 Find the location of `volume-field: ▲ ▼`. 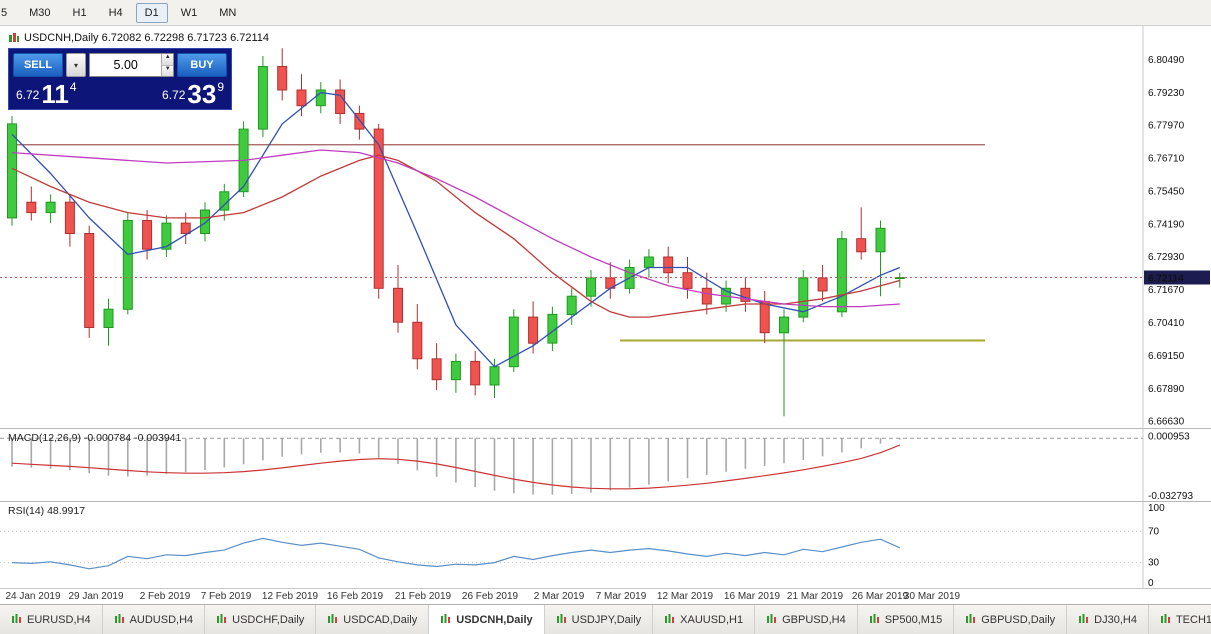

volume-field: ▲ ▼ is located at coordinates (131, 65).